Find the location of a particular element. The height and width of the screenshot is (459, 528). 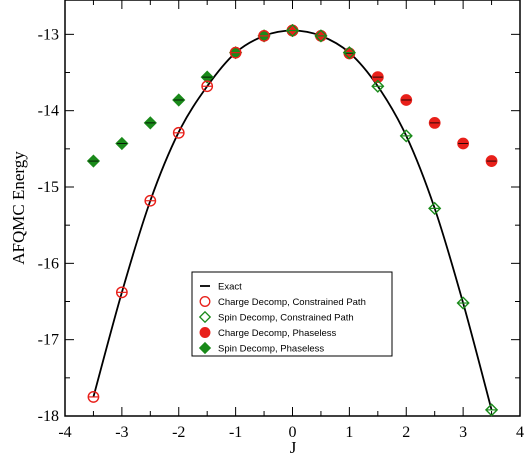

series-filled-circle is located at coordinates (392, 95).